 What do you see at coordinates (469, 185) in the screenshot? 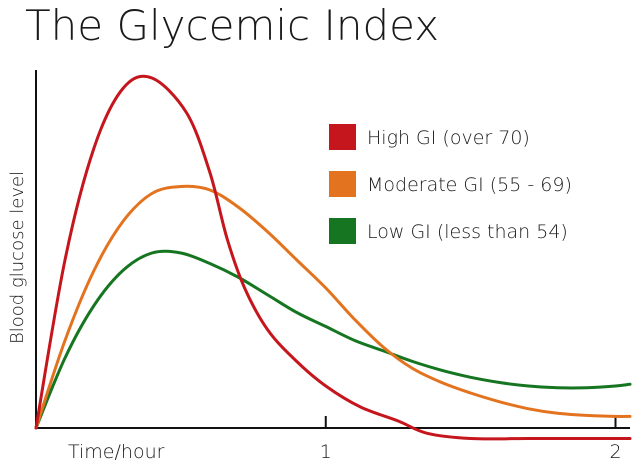
I see `legend-moderate-gi-label: Moderate GI (55 - 69)` at bounding box center [469, 185].